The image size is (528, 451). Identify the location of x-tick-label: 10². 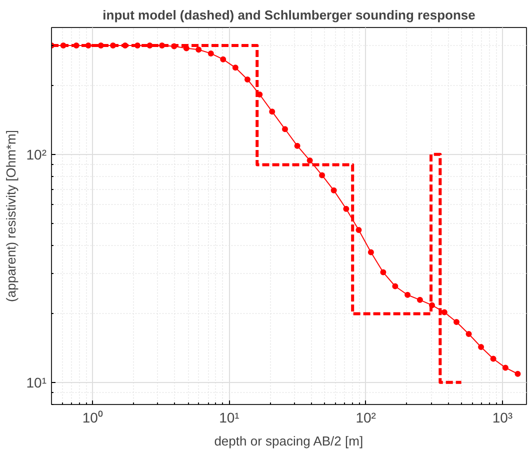
(366, 418).